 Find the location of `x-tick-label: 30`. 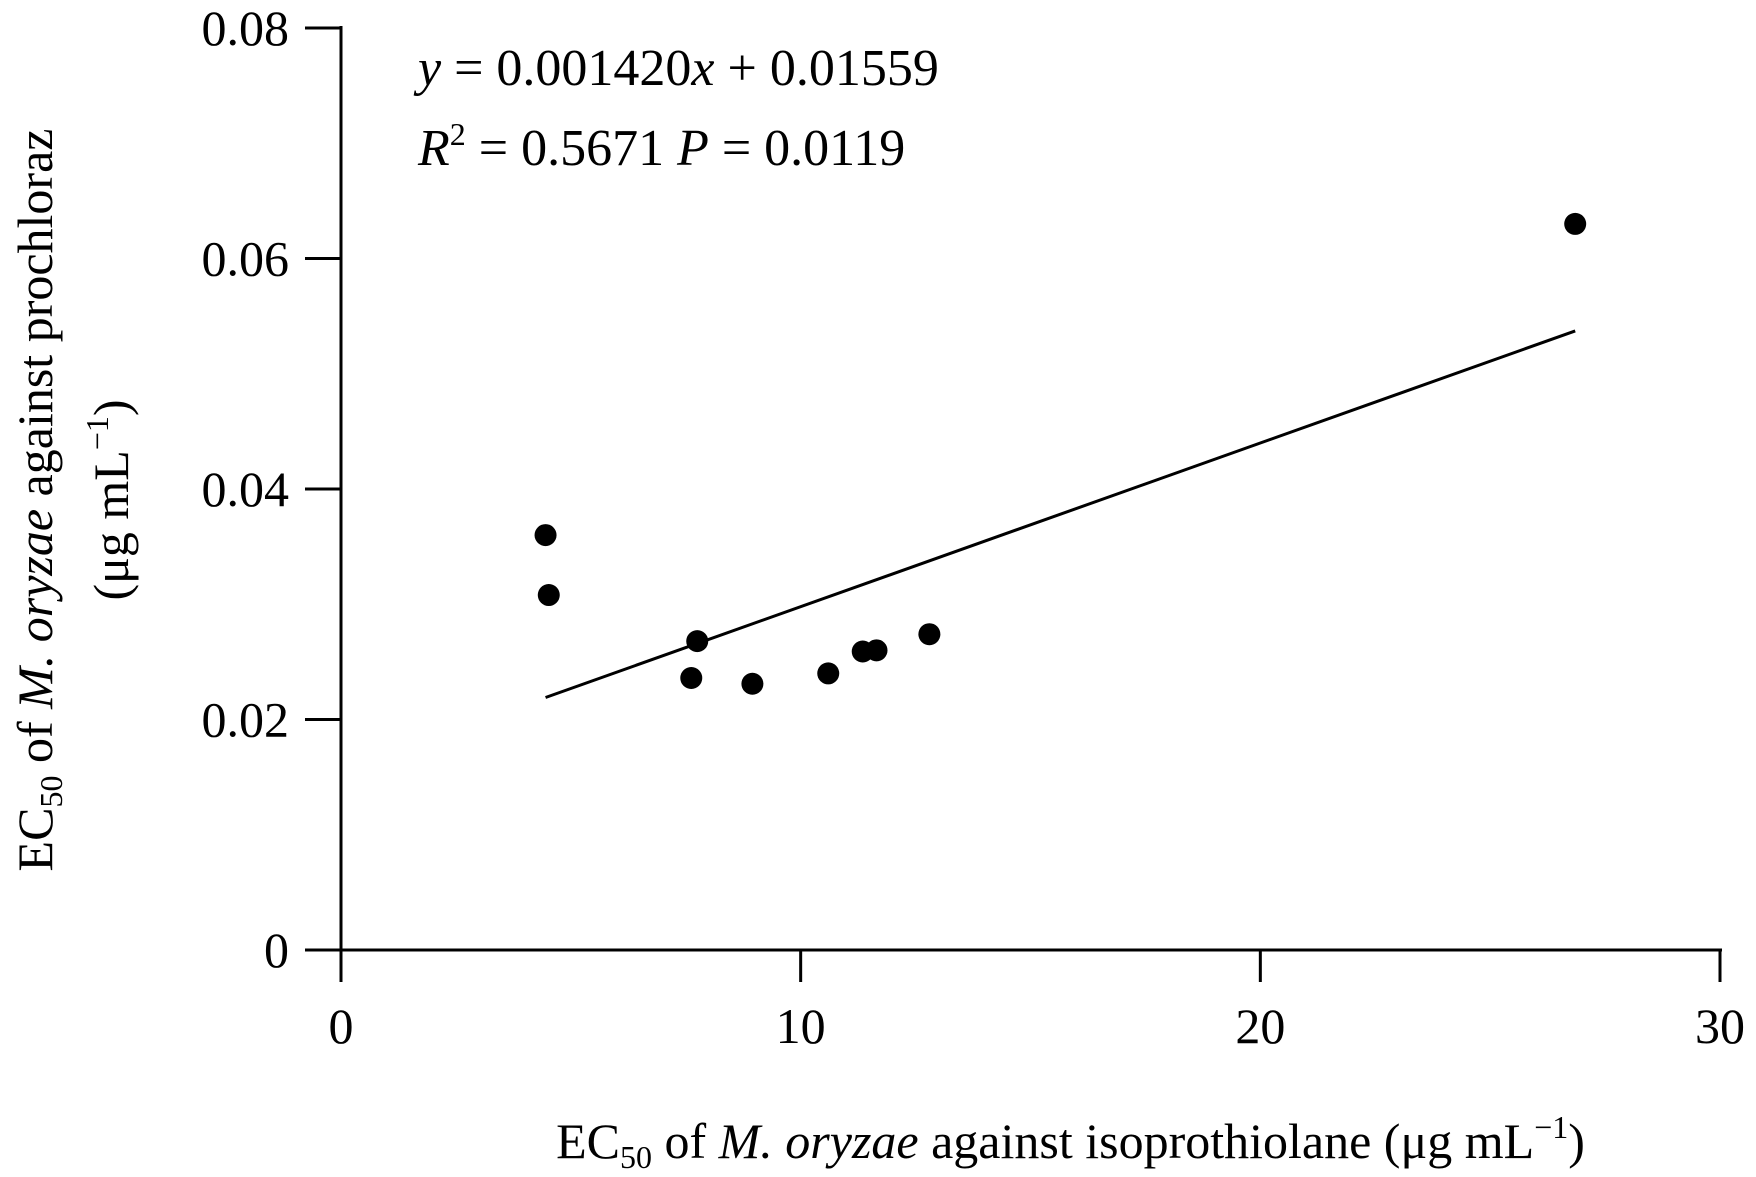

x-tick-label: 30 is located at coordinates (1720, 1026).